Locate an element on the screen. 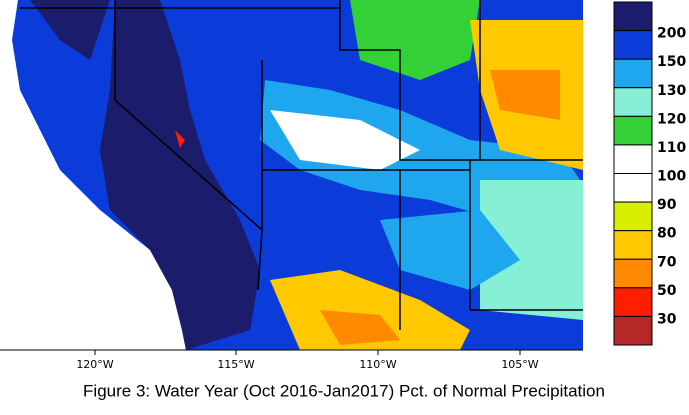  region-mid is located at coordinates (450, 250).